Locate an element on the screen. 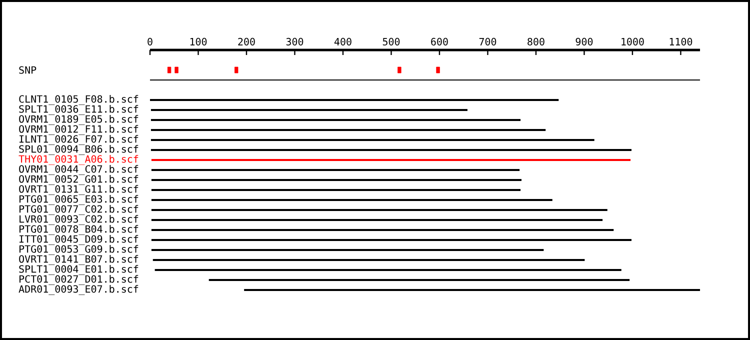 Image resolution: width=750 pixels, height=340 pixels. y-tick-label: CLNT1_0105_F08.b.scf is located at coordinates (78, 100).